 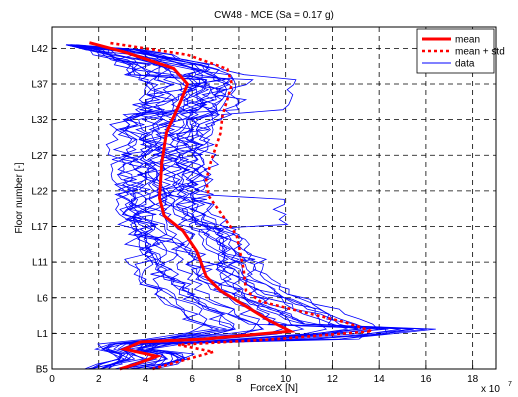 I want to click on x-axis-label: ForceX [N], so click(x=274, y=388).